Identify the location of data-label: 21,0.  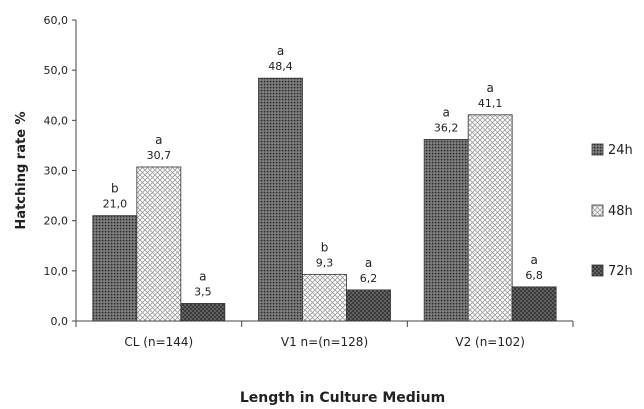
(115, 204).